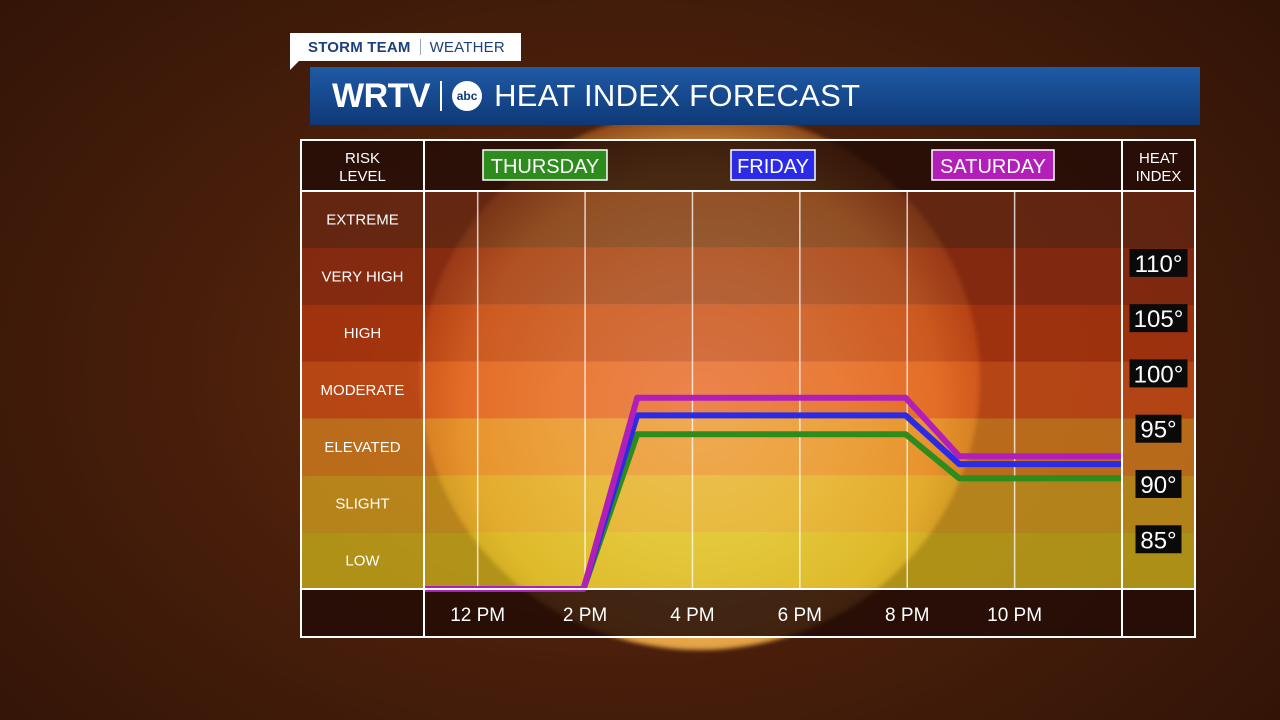 The image size is (1280, 720). I want to click on storm-team-label: STORM TEAM, so click(359, 47).